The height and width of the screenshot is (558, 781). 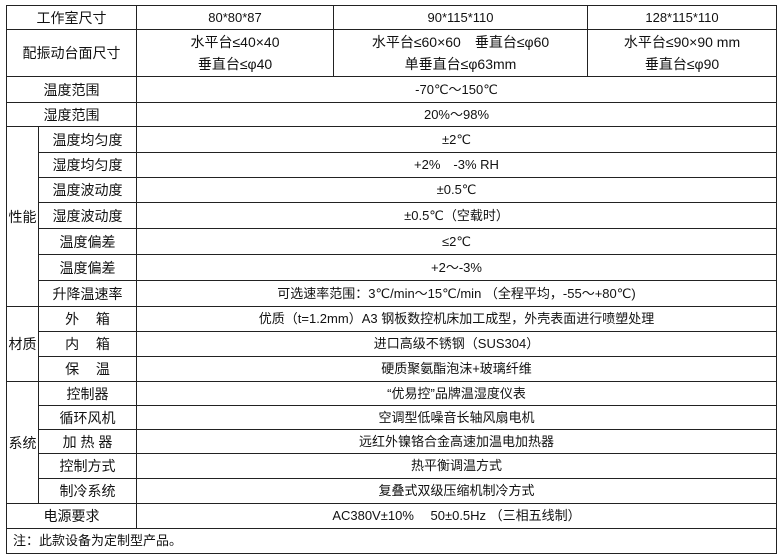 What do you see at coordinates (456, 267) in the screenshot?
I see `cell: +2～-3%` at bounding box center [456, 267].